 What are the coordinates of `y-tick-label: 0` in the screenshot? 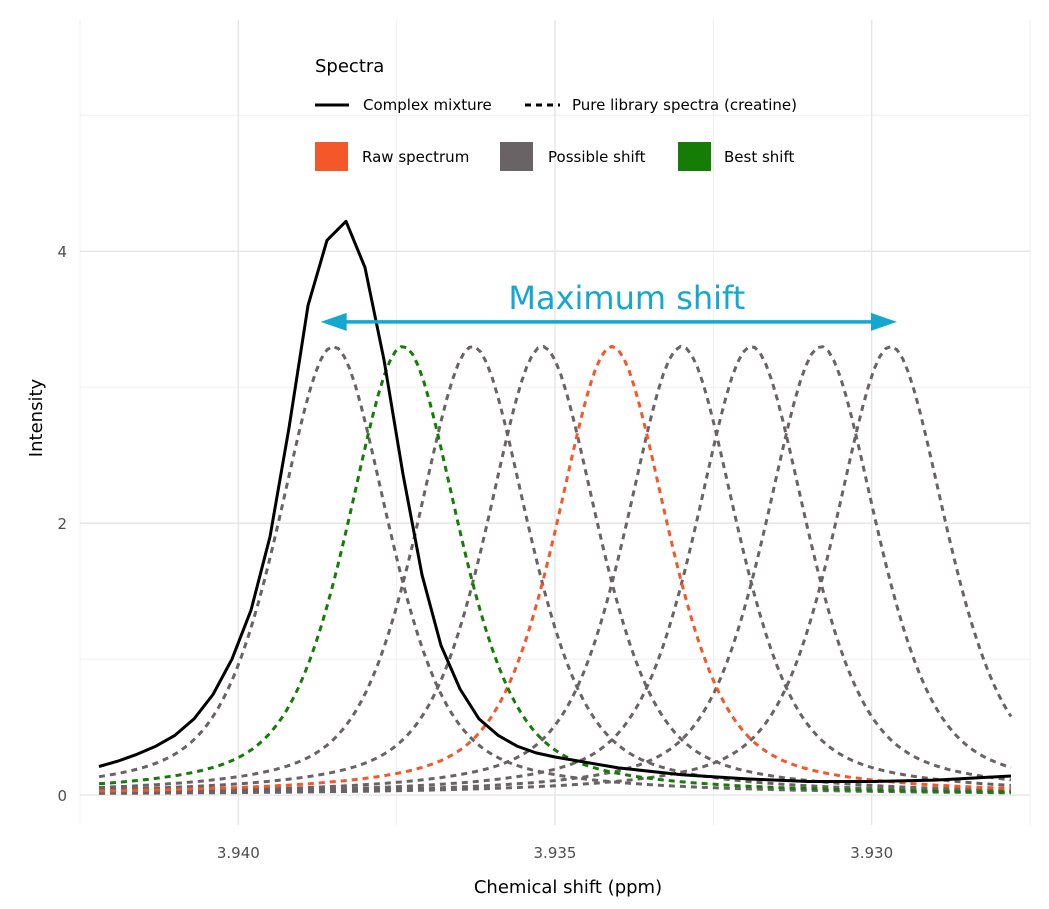 It's located at (62, 796).